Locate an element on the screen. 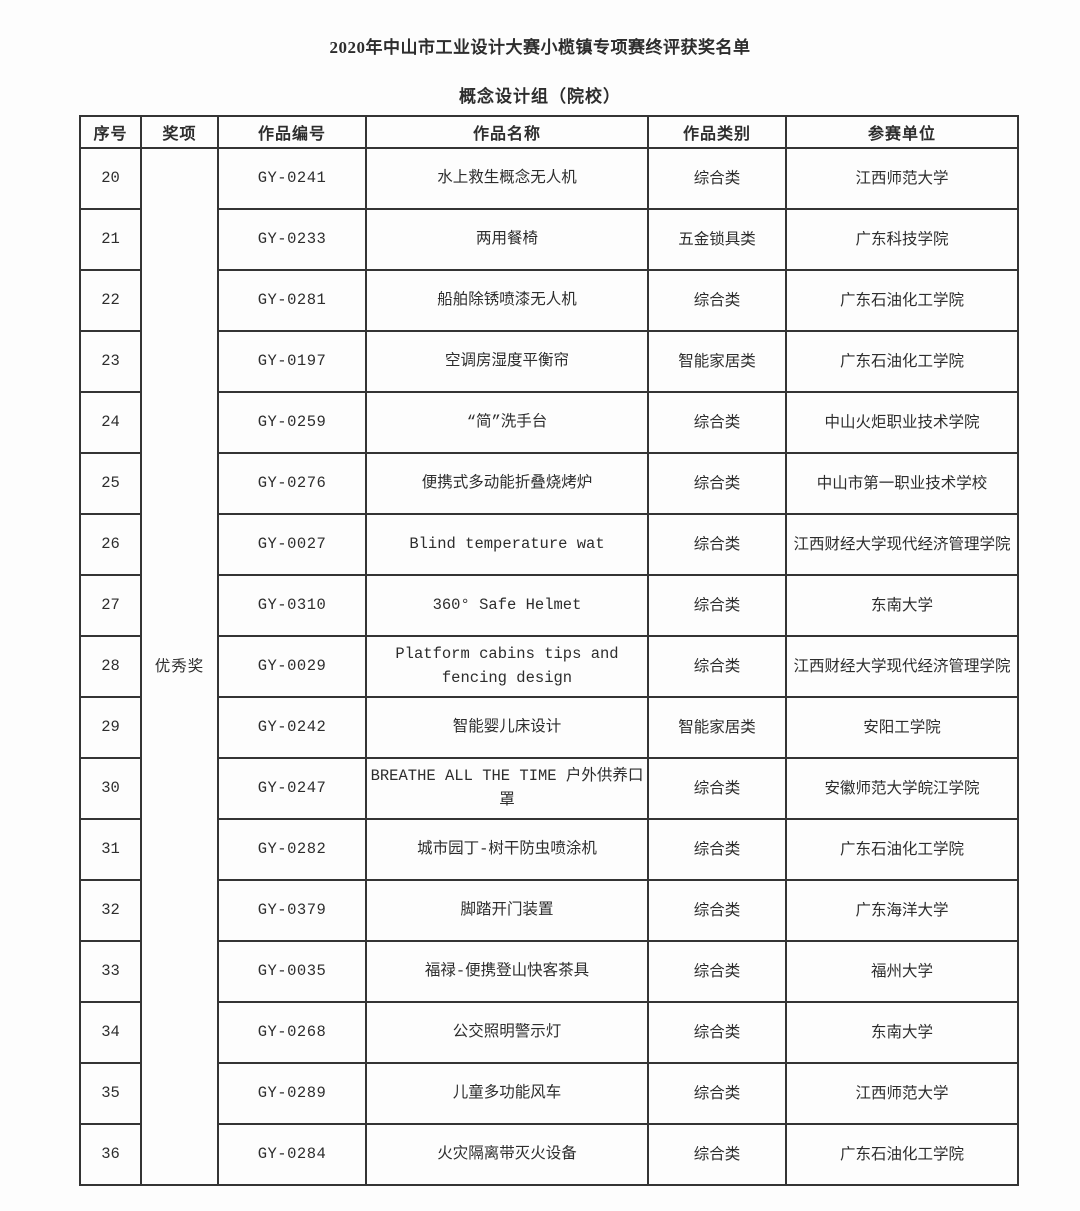  work-code-cell: GY-0310 is located at coordinates (292, 605).